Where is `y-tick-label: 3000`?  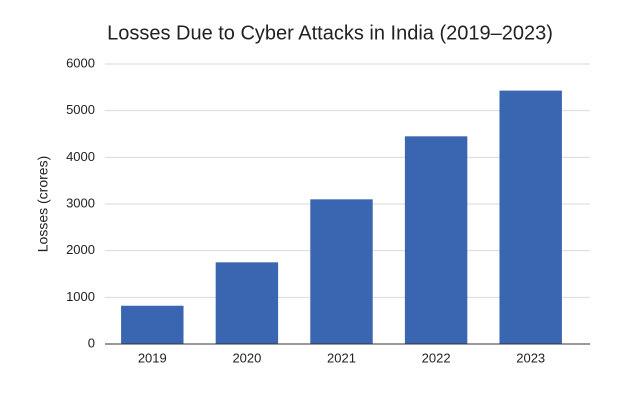
y-tick-label: 3000 is located at coordinates (80, 202).